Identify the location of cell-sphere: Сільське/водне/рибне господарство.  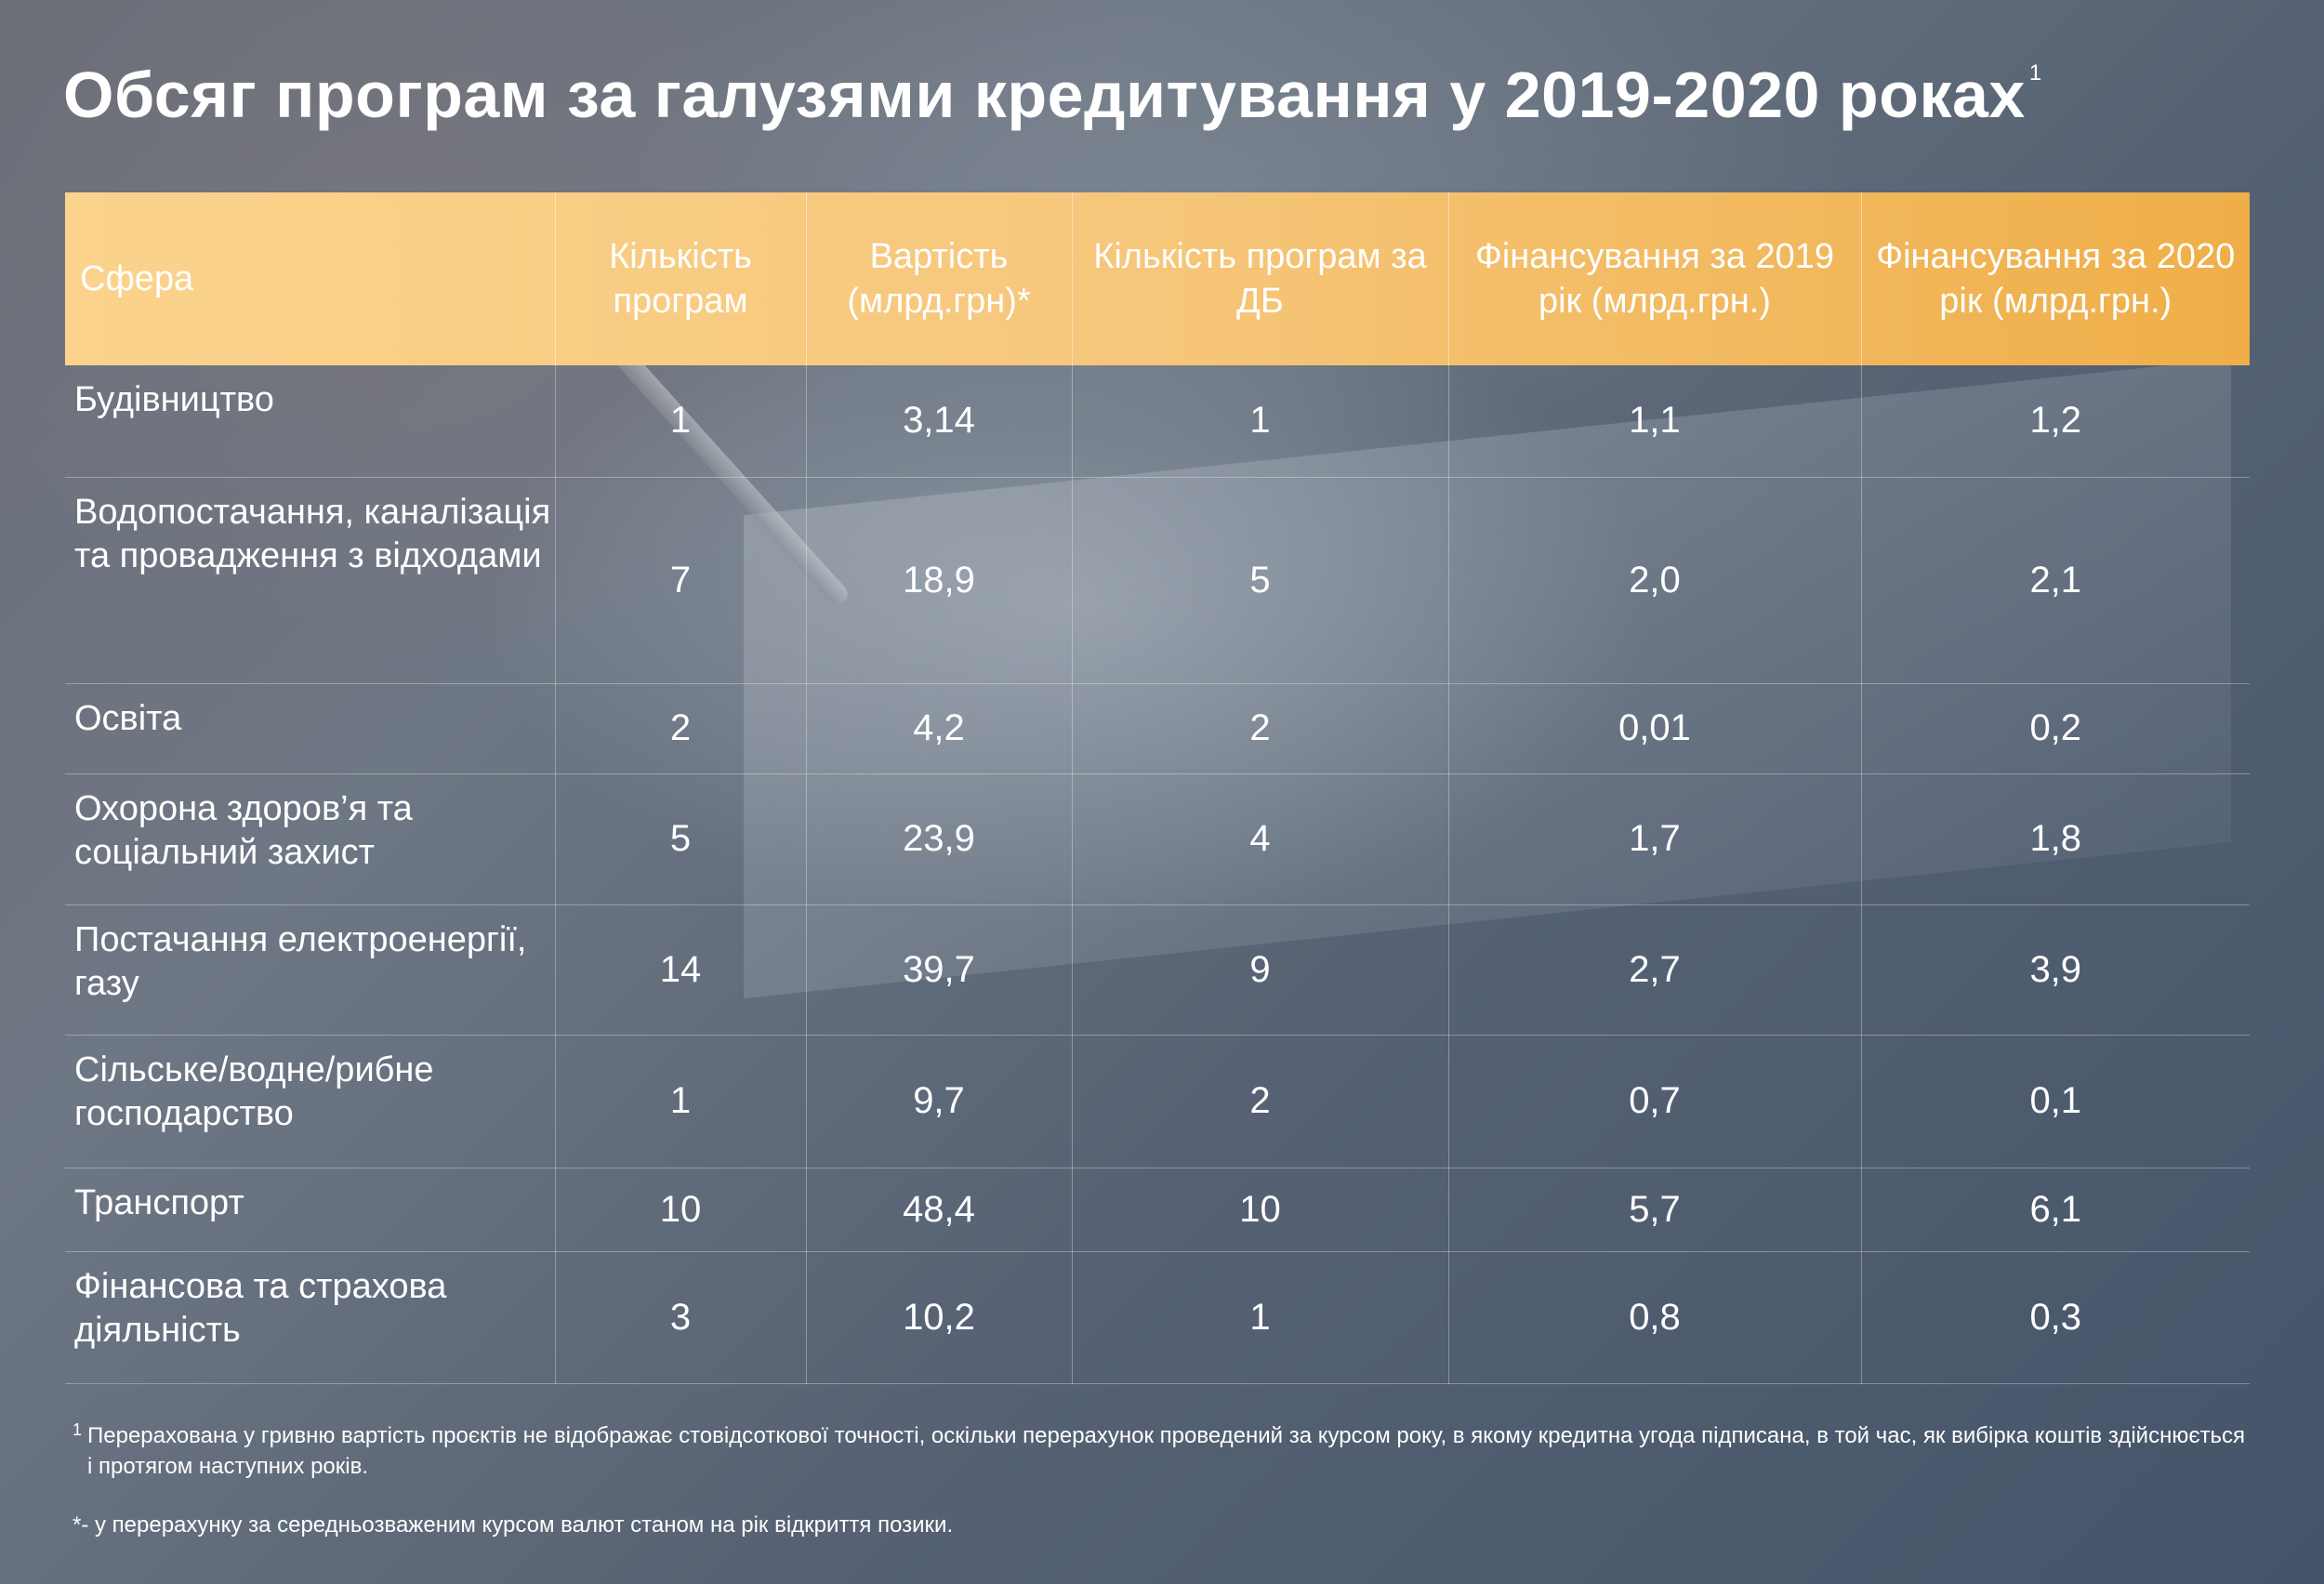
(310, 1101).